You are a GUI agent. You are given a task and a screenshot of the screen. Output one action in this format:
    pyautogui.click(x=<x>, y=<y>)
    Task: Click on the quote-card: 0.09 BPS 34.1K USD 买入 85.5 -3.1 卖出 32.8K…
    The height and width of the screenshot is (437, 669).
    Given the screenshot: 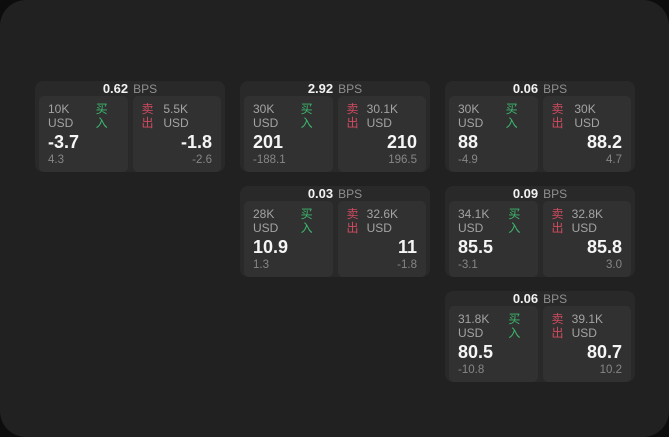 What is the action you would take?
    pyautogui.click(x=540, y=231)
    